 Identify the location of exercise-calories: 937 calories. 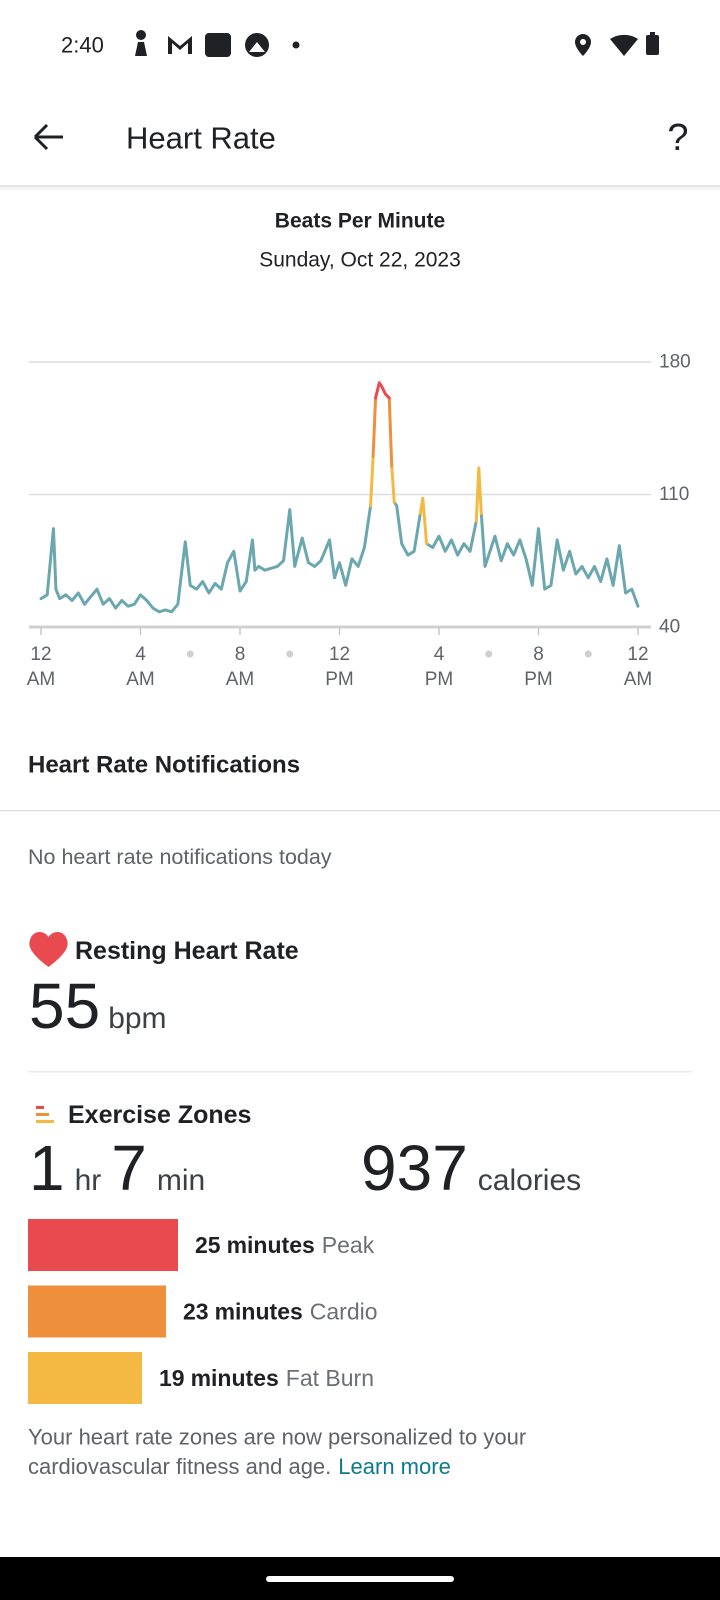
(471, 1168).